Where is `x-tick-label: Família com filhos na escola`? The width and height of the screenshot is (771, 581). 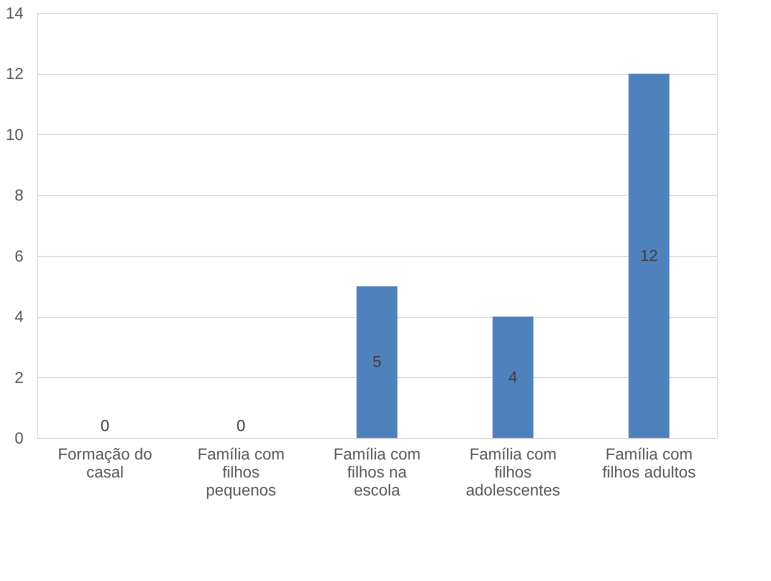
x-tick-label: Família com filhos na escola is located at coordinates (377, 473).